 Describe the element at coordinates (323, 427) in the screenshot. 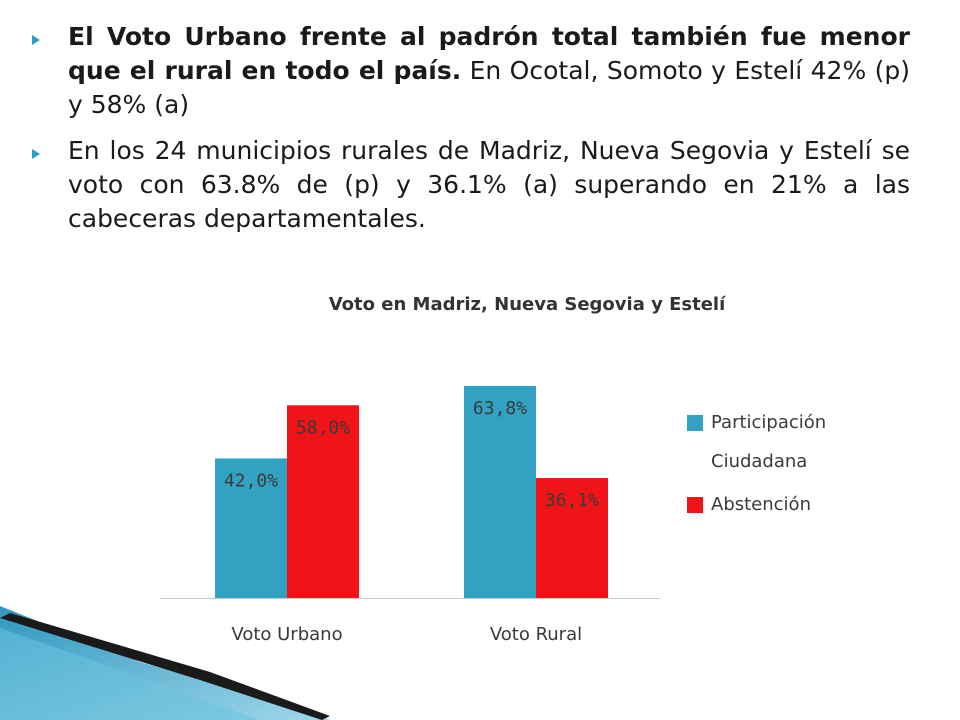

I see `data-label: 58,0%` at that location.